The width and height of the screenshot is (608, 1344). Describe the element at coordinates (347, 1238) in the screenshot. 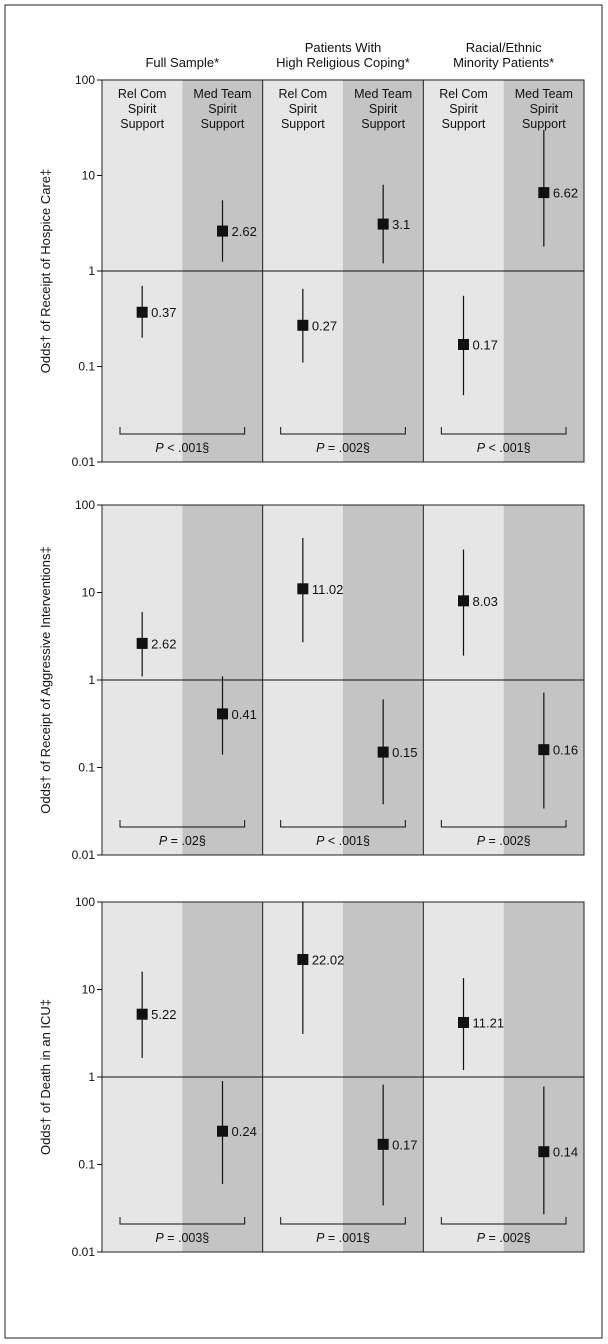

I see `p-value-text: = .001§` at that location.